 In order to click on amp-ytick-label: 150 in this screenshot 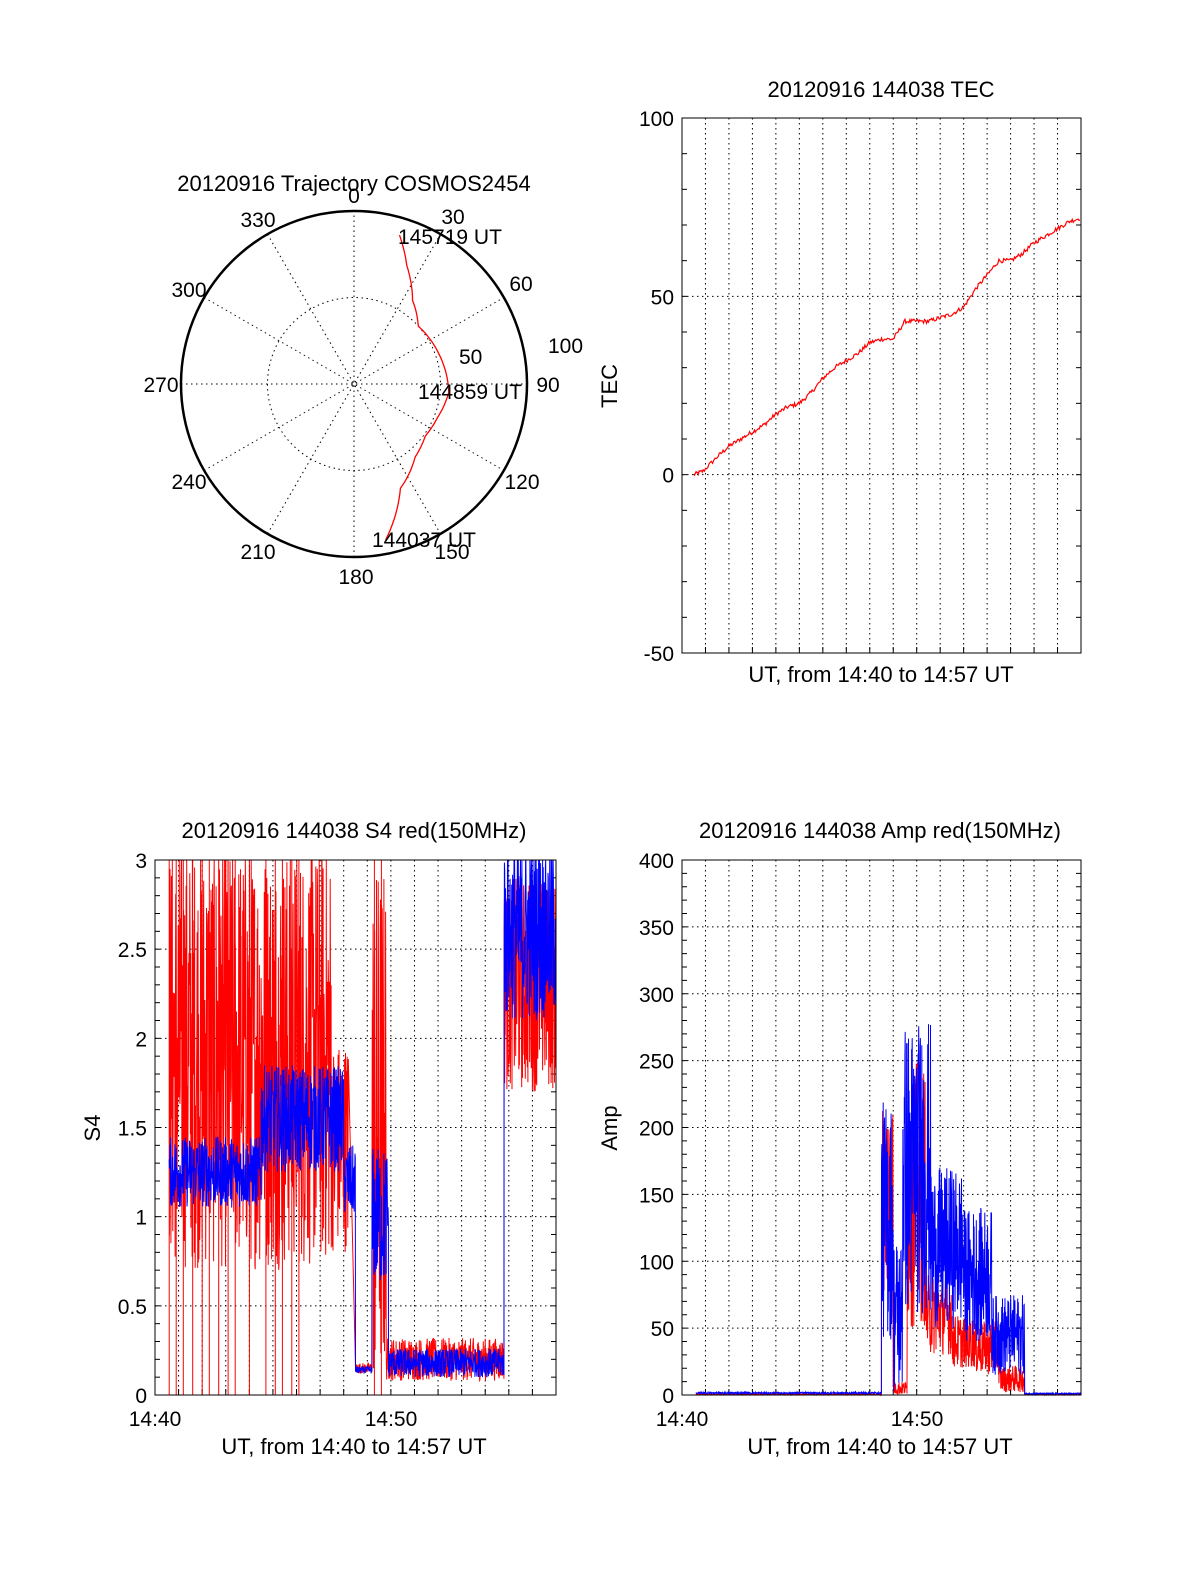, I will do `click(656, 1195)`.